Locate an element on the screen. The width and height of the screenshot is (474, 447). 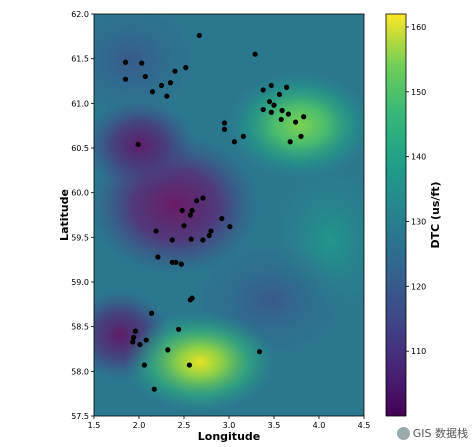
colorbar-tick-label: 160 is located at coordinates (418, 27).